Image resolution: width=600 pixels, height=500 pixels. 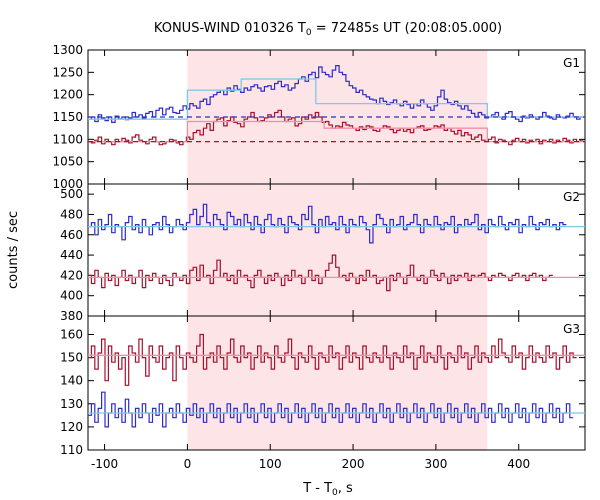 I want to click on y-tick-label: 1050, so click(x=67, y=162).